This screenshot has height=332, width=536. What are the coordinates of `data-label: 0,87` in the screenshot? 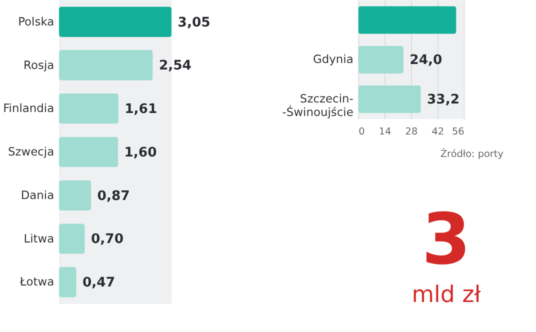 It's located at (113, 196).